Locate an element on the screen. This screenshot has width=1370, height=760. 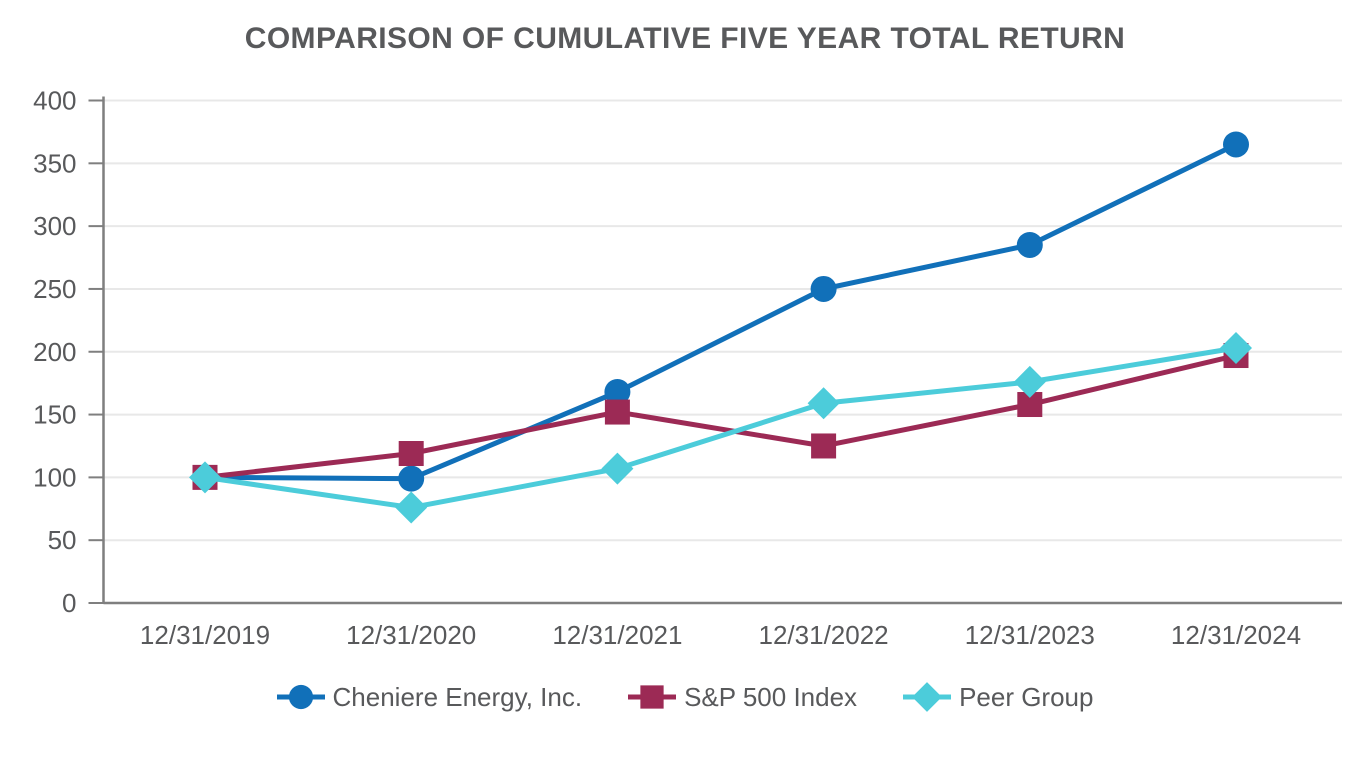
y-tick-label: 400 is located at coordinates (54, 101).